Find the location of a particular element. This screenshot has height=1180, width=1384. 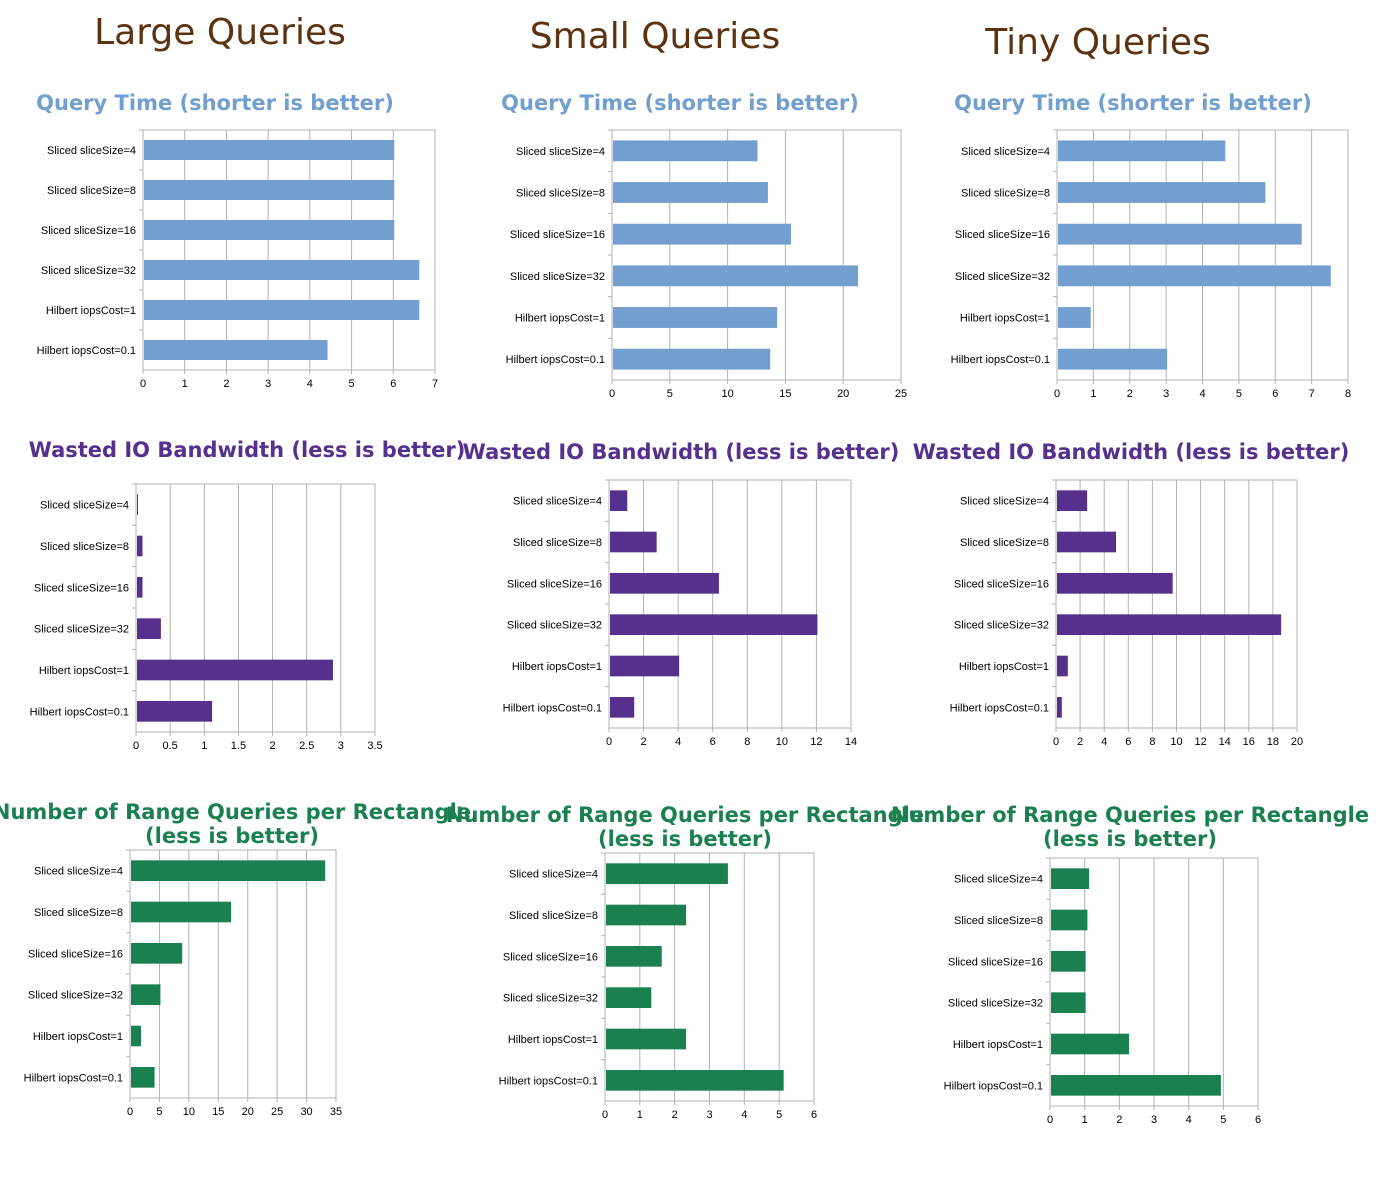

tick-label: 14 is located at coordinates (851, 742).